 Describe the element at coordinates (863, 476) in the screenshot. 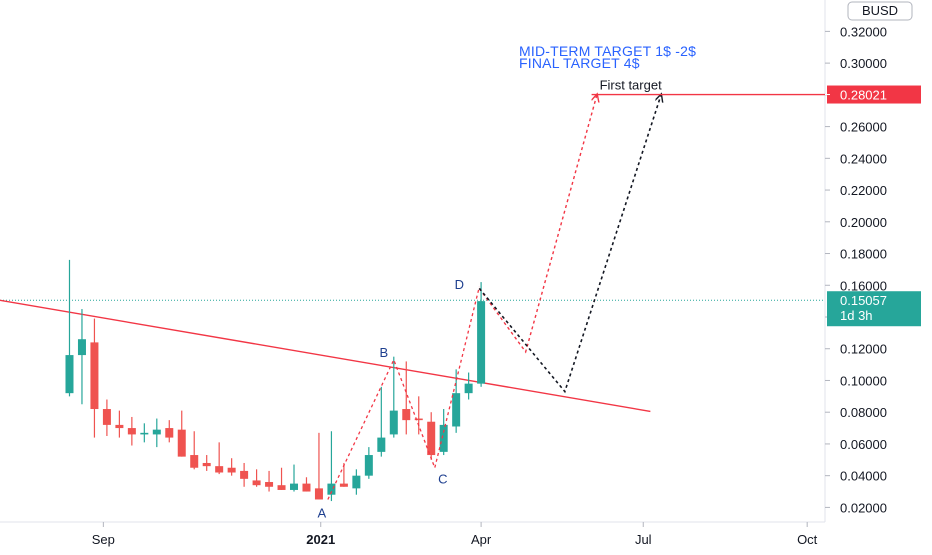

I see `price-tick-label: 0.04000` at that location.